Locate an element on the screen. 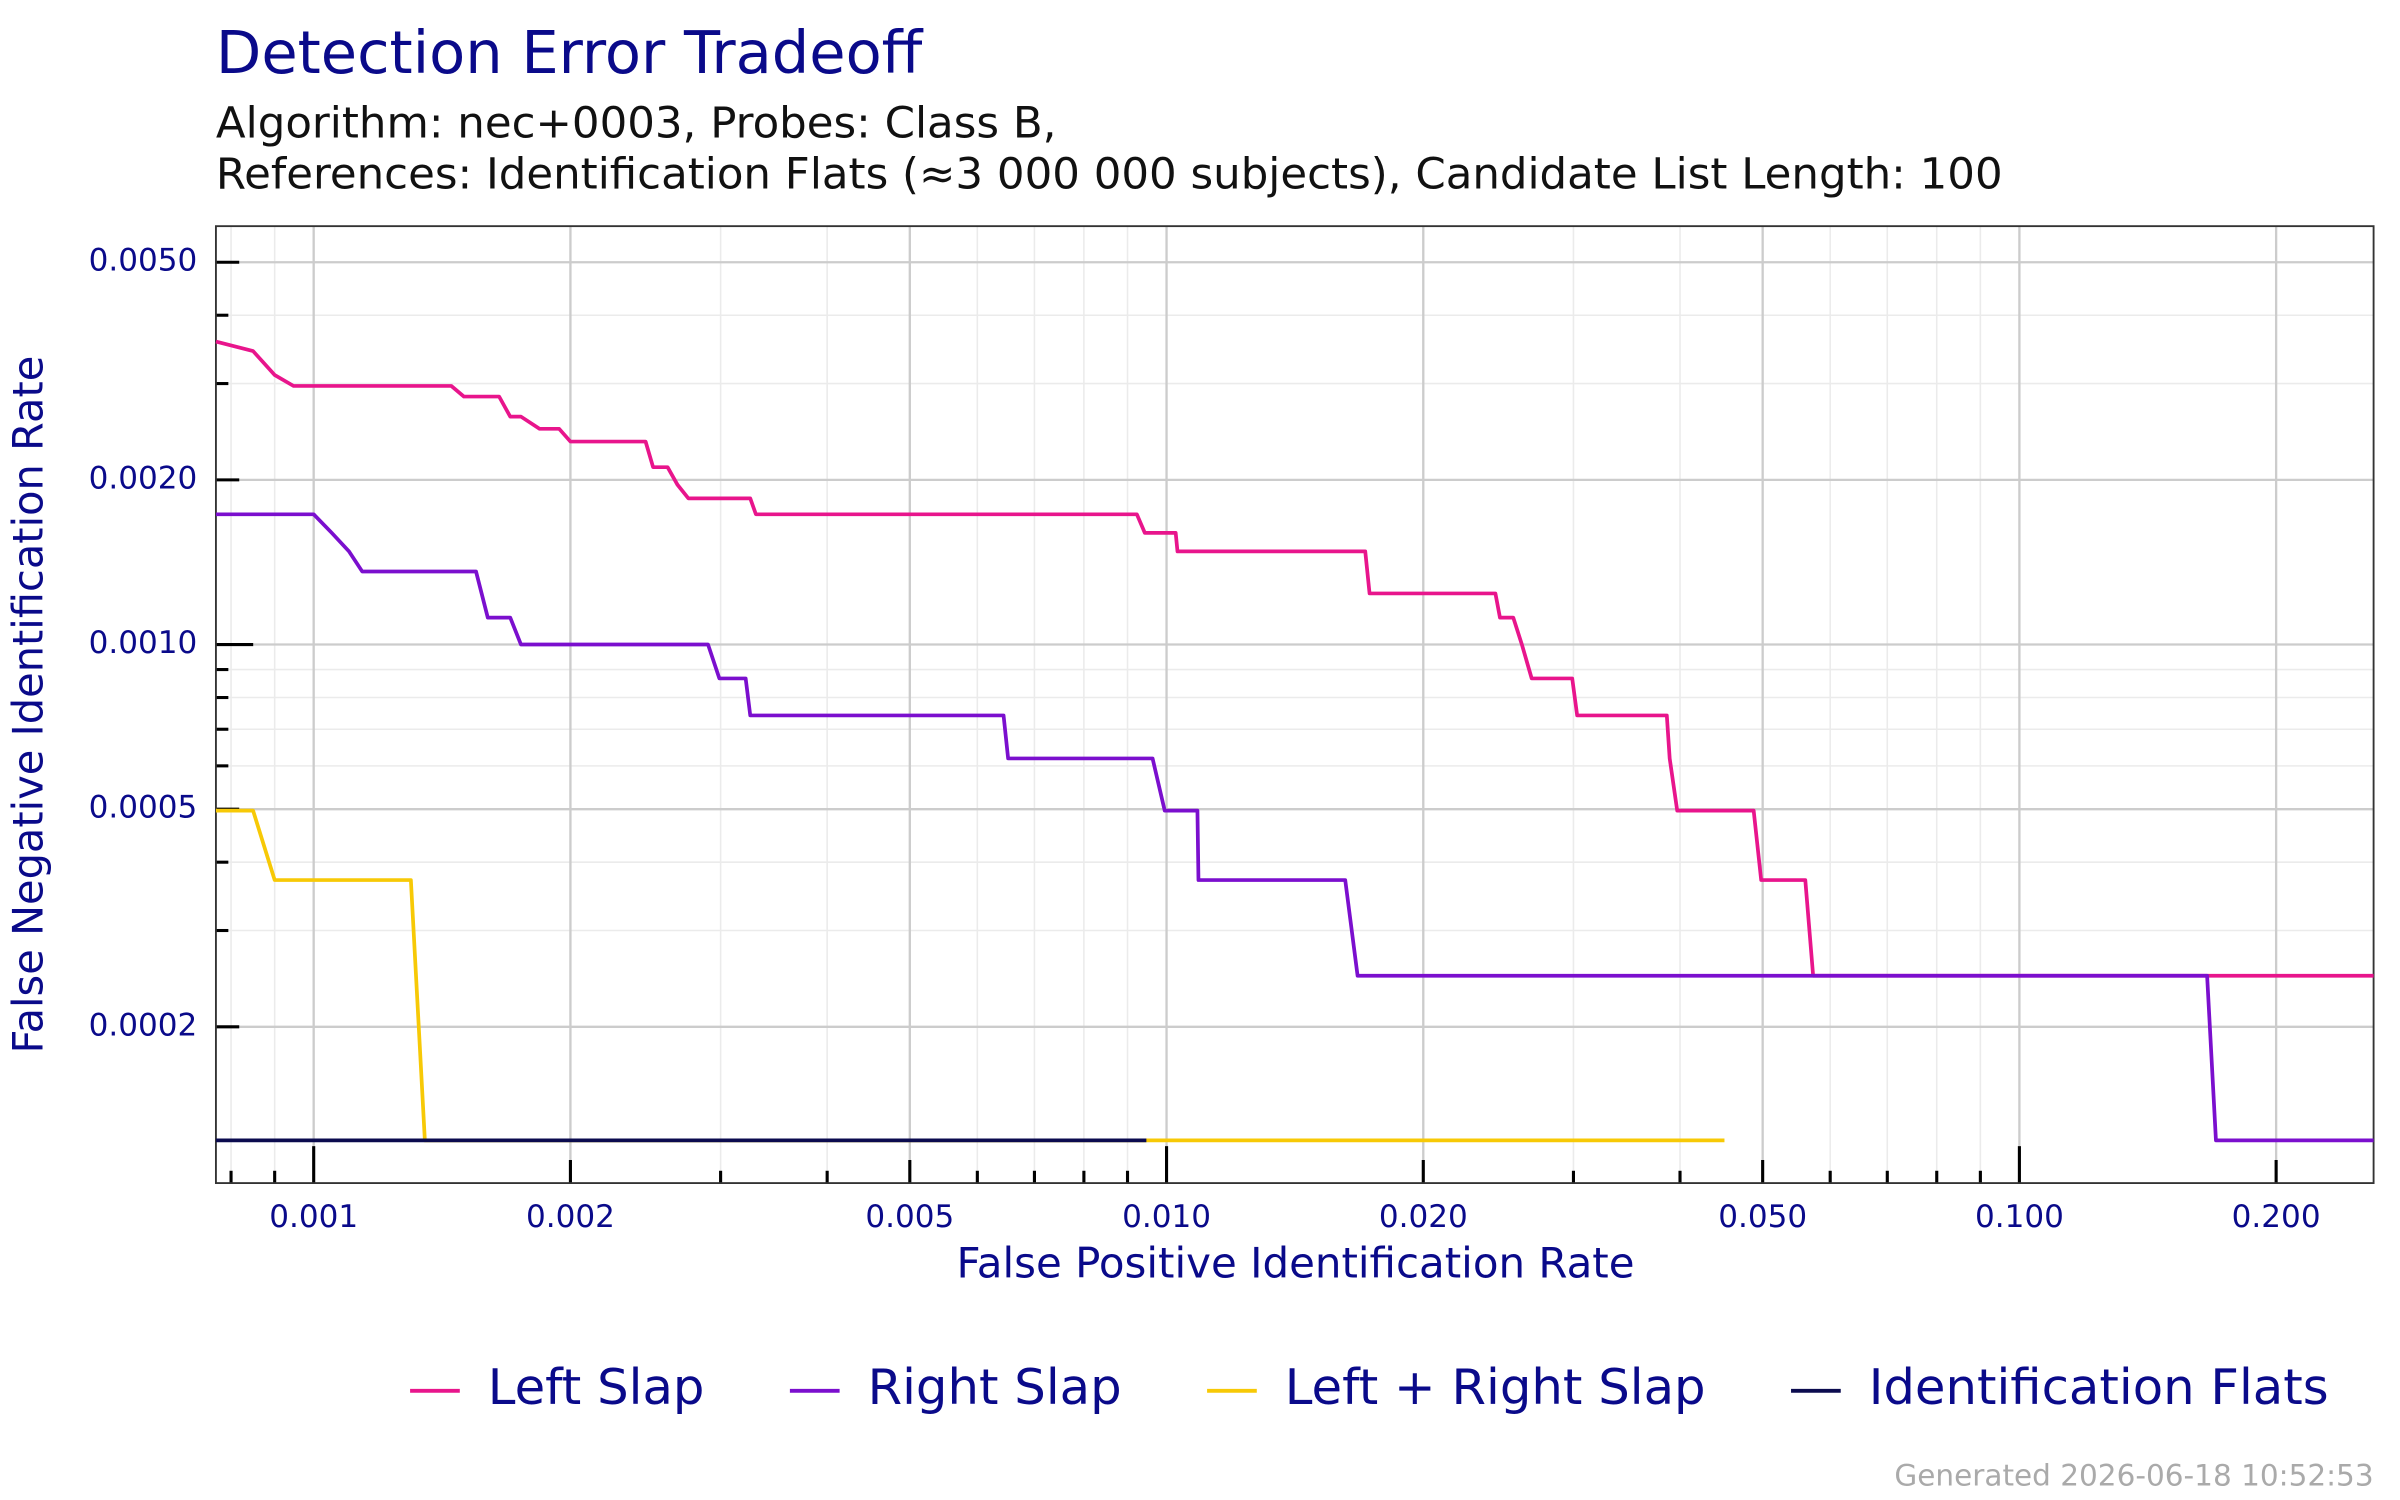 This screenshot has width=2400, height=1500. y-tick-label: 0.0005 is located at coordinates (143, 808).